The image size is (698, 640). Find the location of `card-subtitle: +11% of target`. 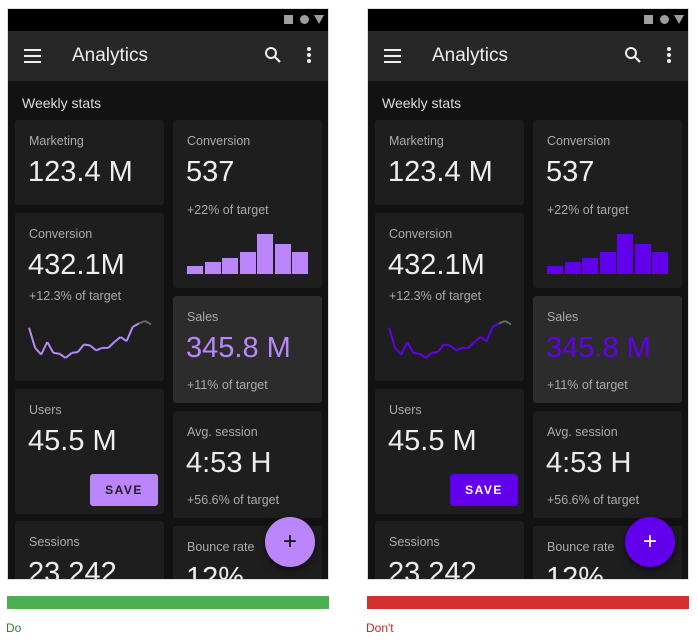

card-subtitle: +11% of target is located at coordinates (227, 385).